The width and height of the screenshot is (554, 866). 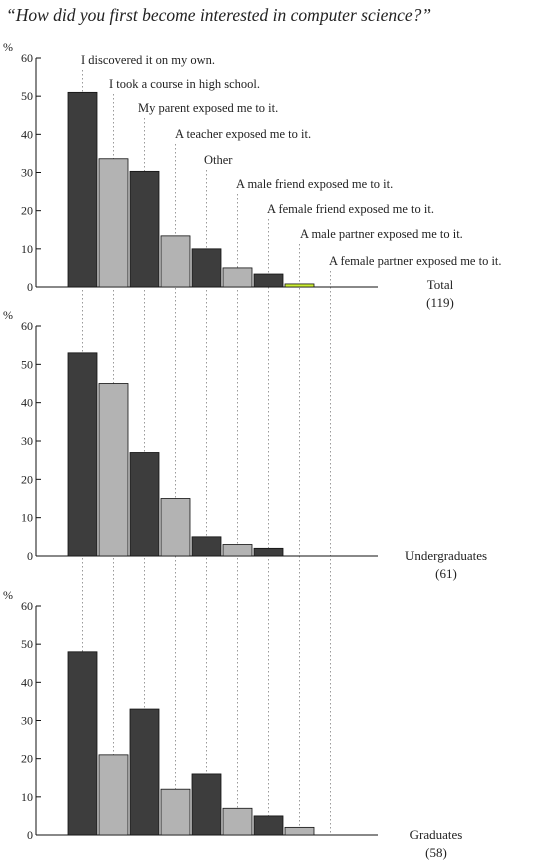 I want to click on category-label: Other, so click(x=218, y=160).